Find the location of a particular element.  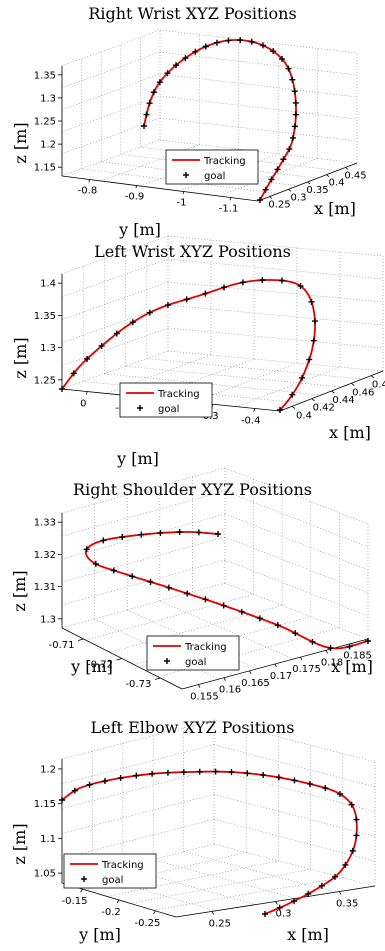

z-tick-label: 1.33 is located at coordinates (45, 523).